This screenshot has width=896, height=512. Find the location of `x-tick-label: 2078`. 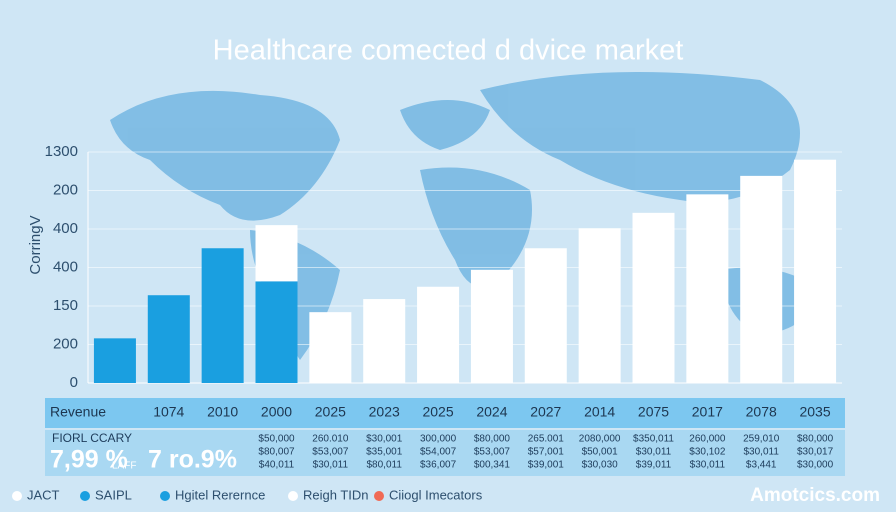

x-tick-label: 2078 is located at coordinates (761, 412).